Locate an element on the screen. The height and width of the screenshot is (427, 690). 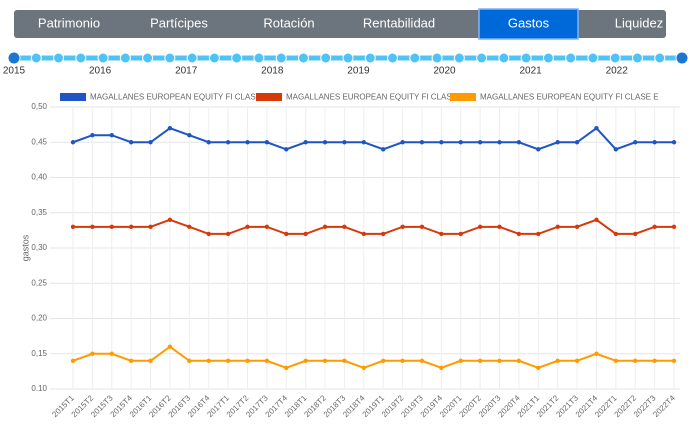
tab: Gastos is located at coordinates (529, 22).